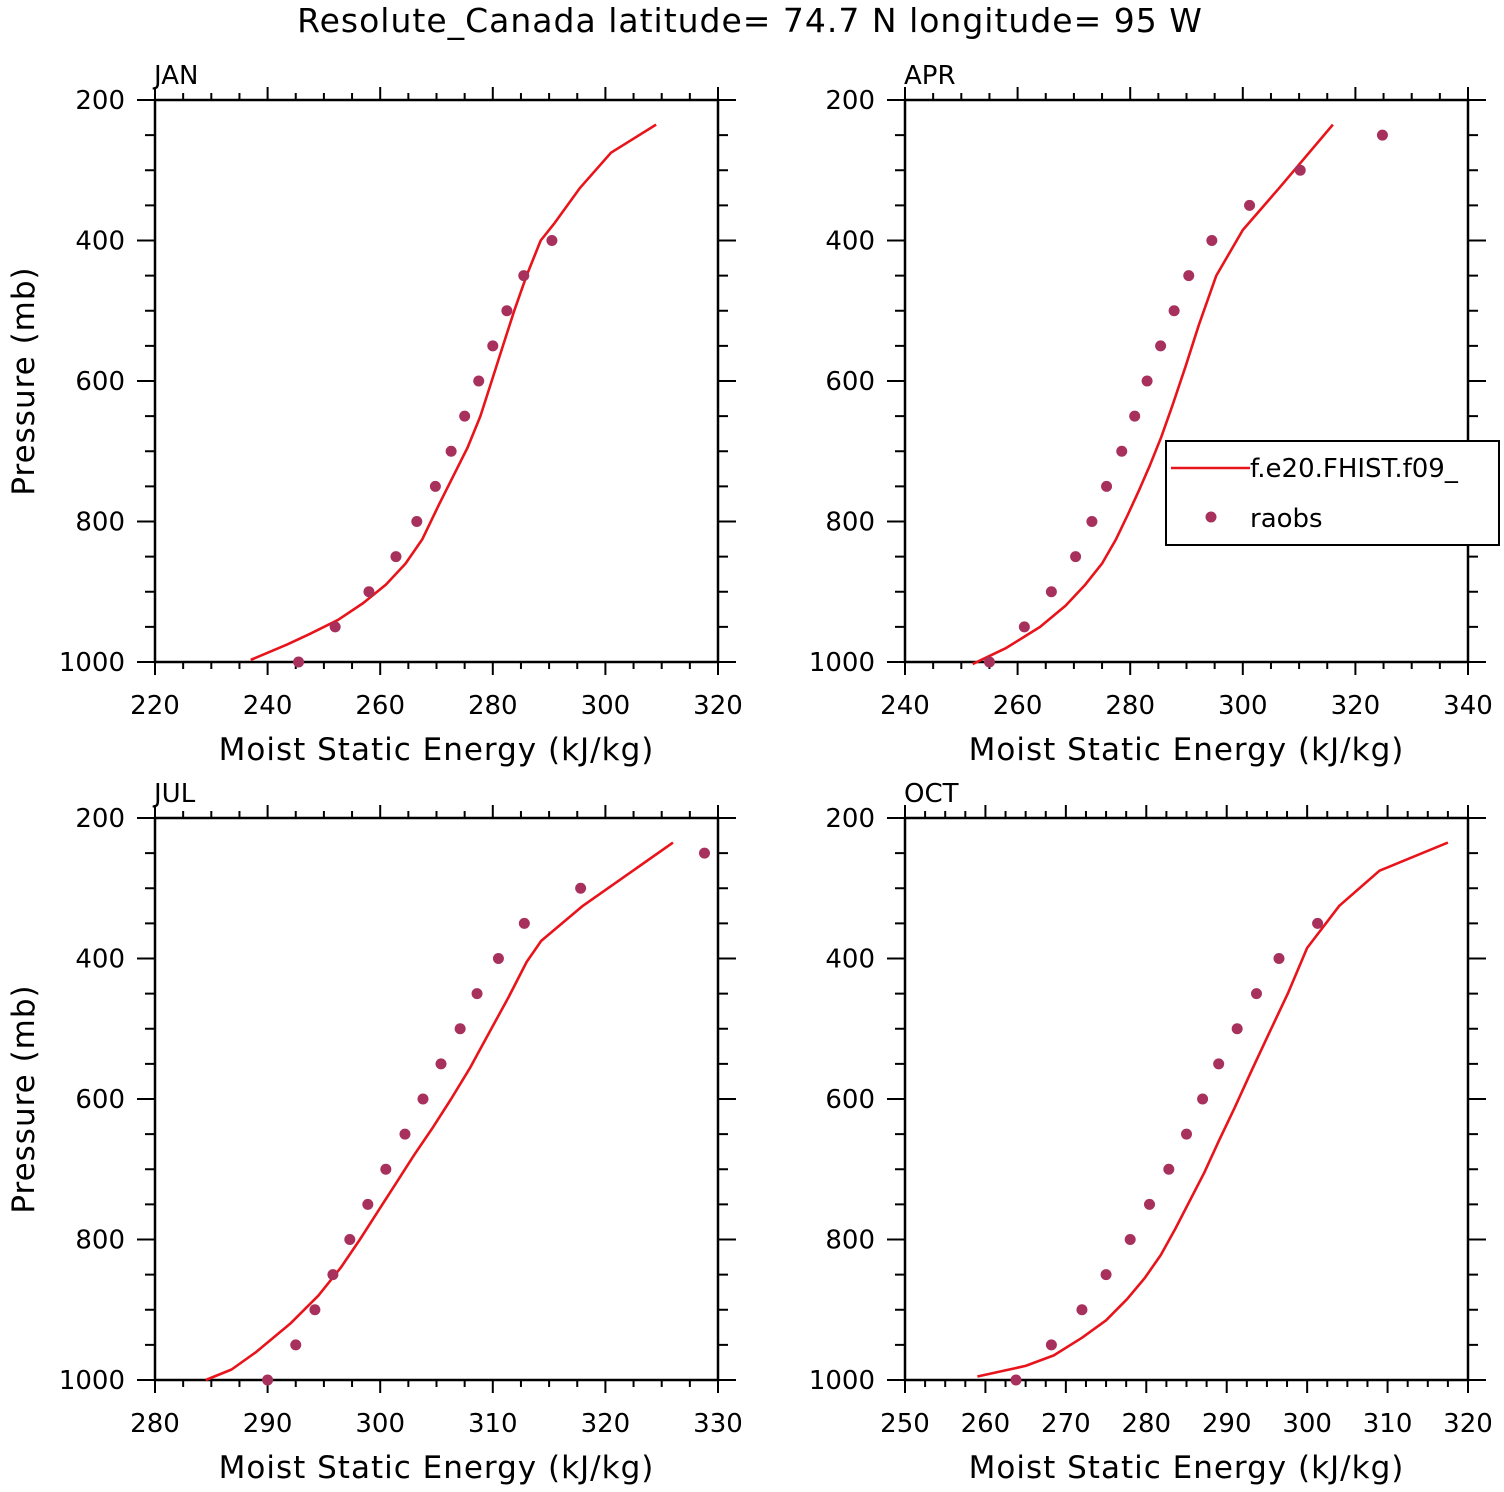 This screenshot has width=1504, height=1492. Describe the element at coordinates (1066, 1424) in the screenshot. I see `x-tick-label: 270` at that location.